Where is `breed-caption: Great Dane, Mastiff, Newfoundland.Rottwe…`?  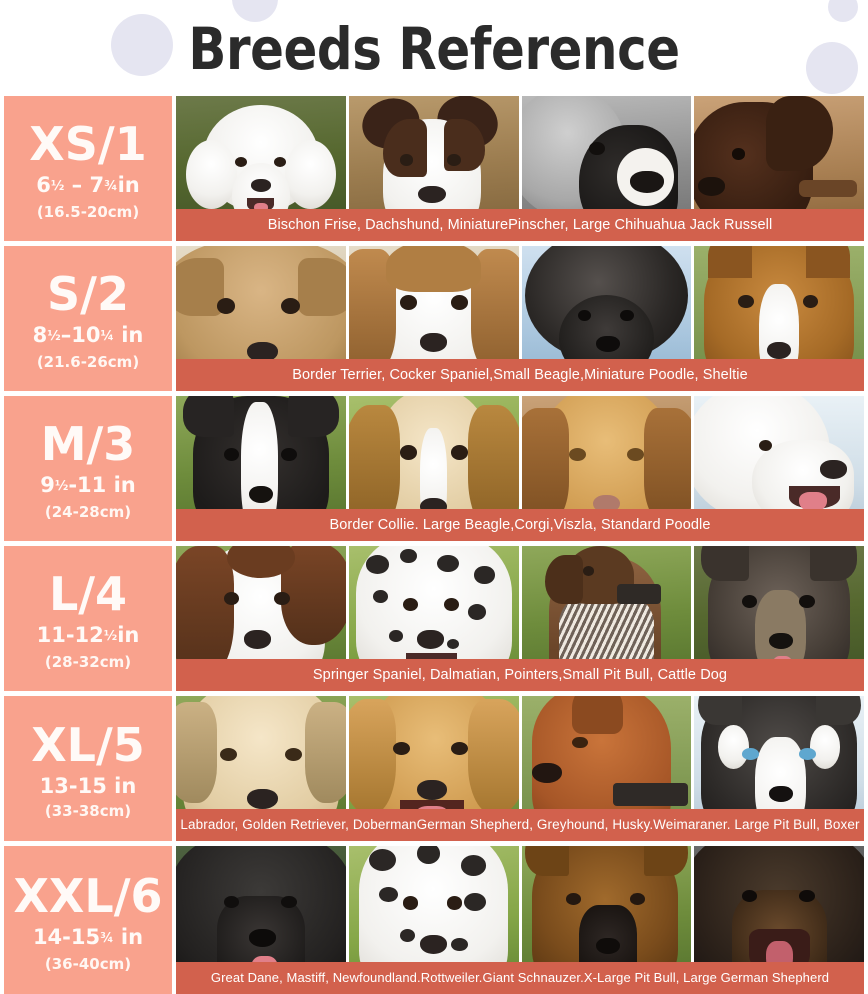
breed-caption: Great Dane, Mastiff, Newfoundland.Rottwe… is located at coordinates (520, 978).